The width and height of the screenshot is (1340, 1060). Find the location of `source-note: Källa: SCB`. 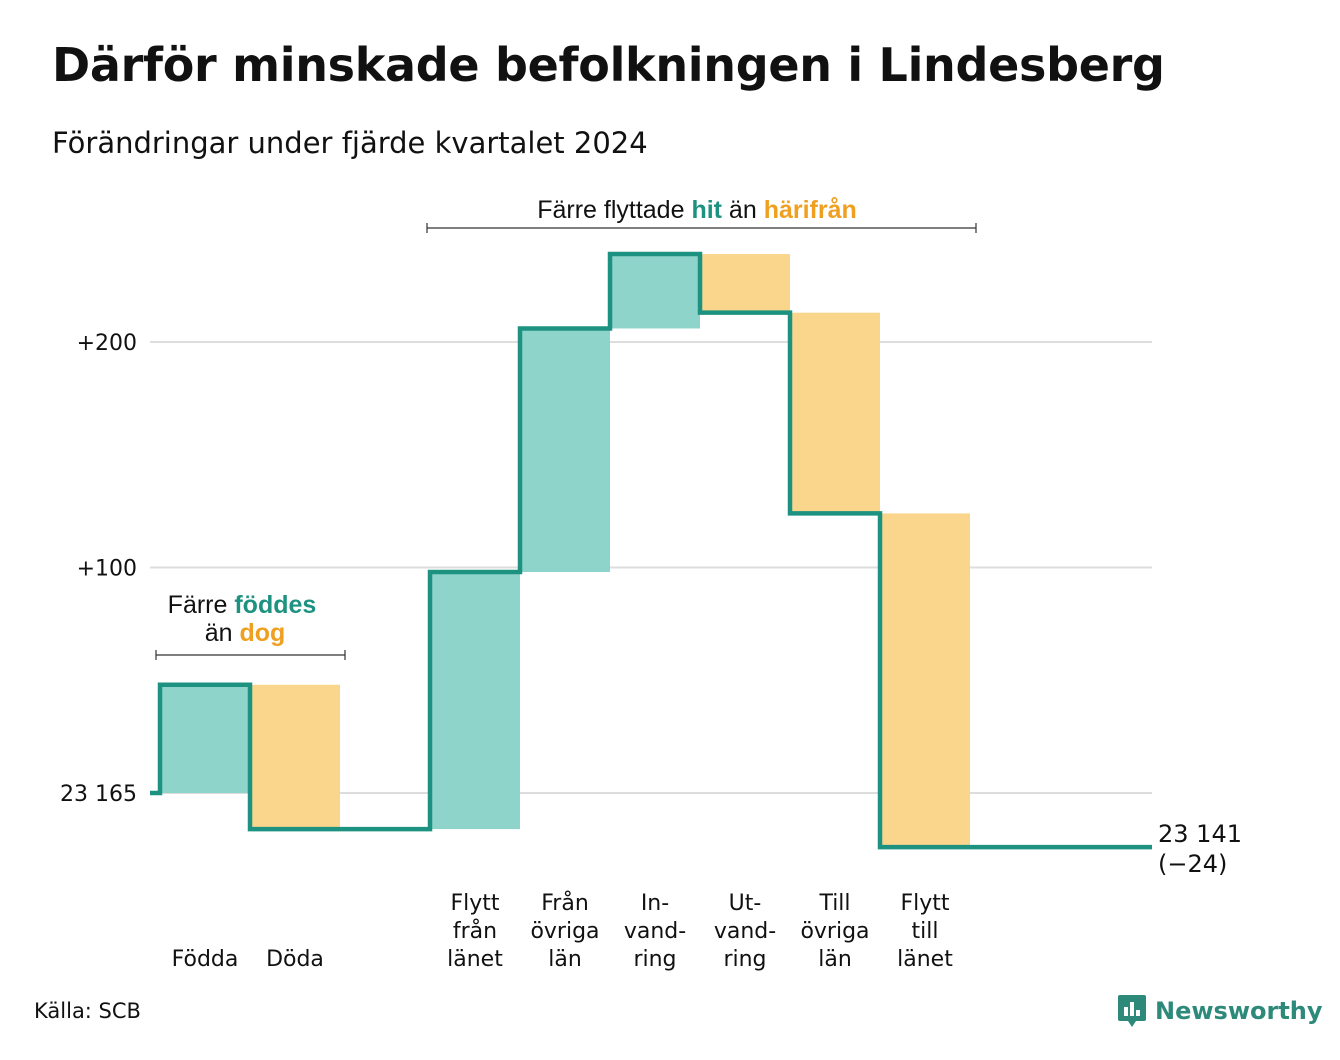

source-note: Källa: SCB is located at coordinates (87, 1011).